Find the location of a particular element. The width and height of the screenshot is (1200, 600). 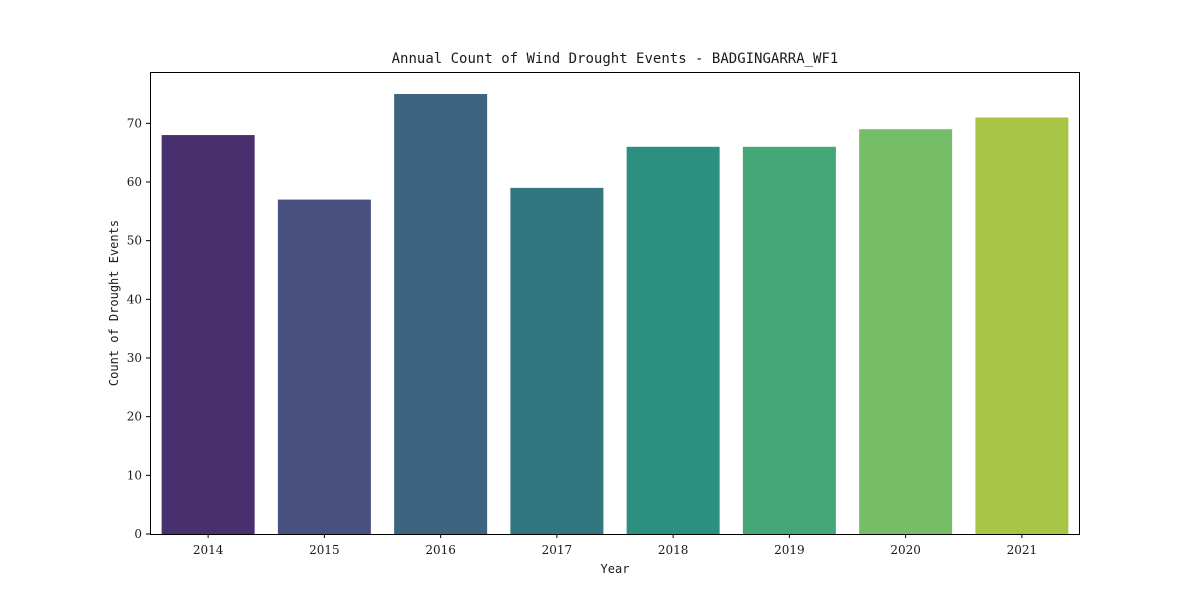

bar-2019 is located at coordinates (789, 340).